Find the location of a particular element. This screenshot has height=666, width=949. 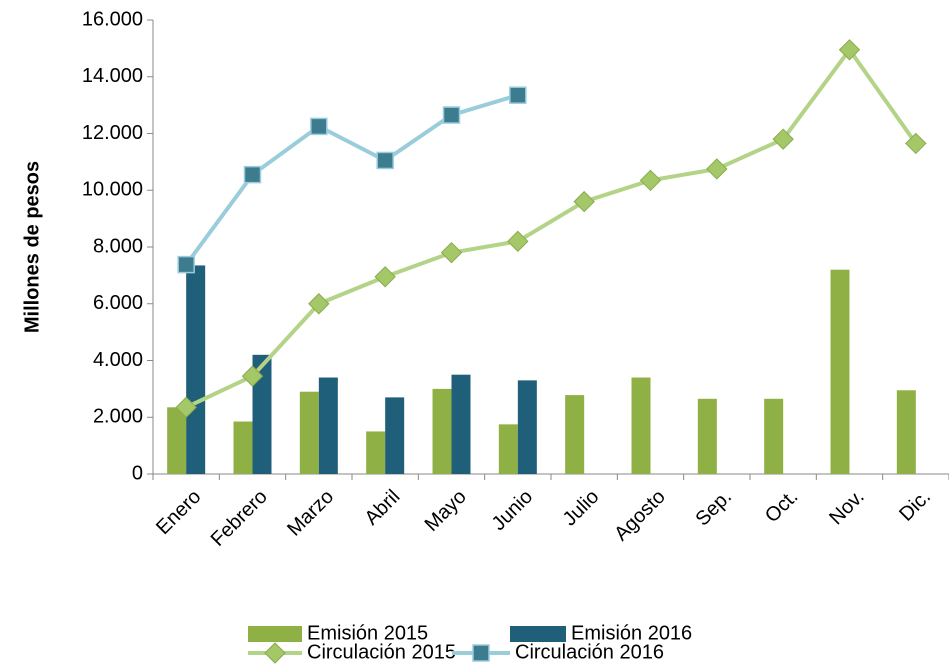

legend-label: Circulación 2016 is located at coordinates (589, 652).